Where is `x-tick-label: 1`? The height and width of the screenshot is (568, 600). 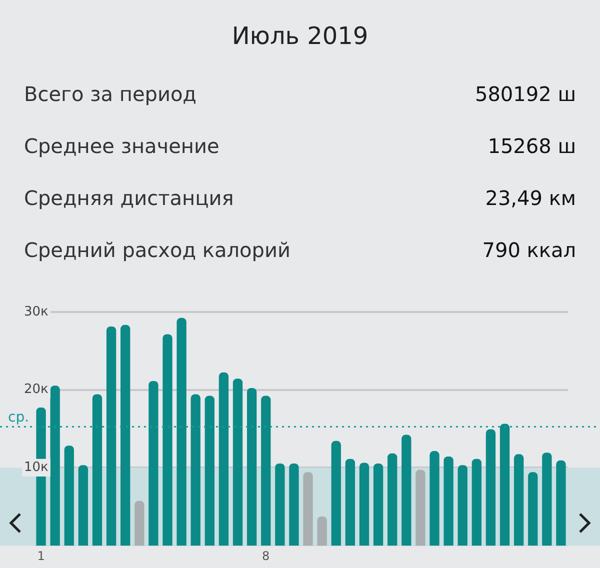
x-tick-label: 1 is located at coordinates (41, 555).